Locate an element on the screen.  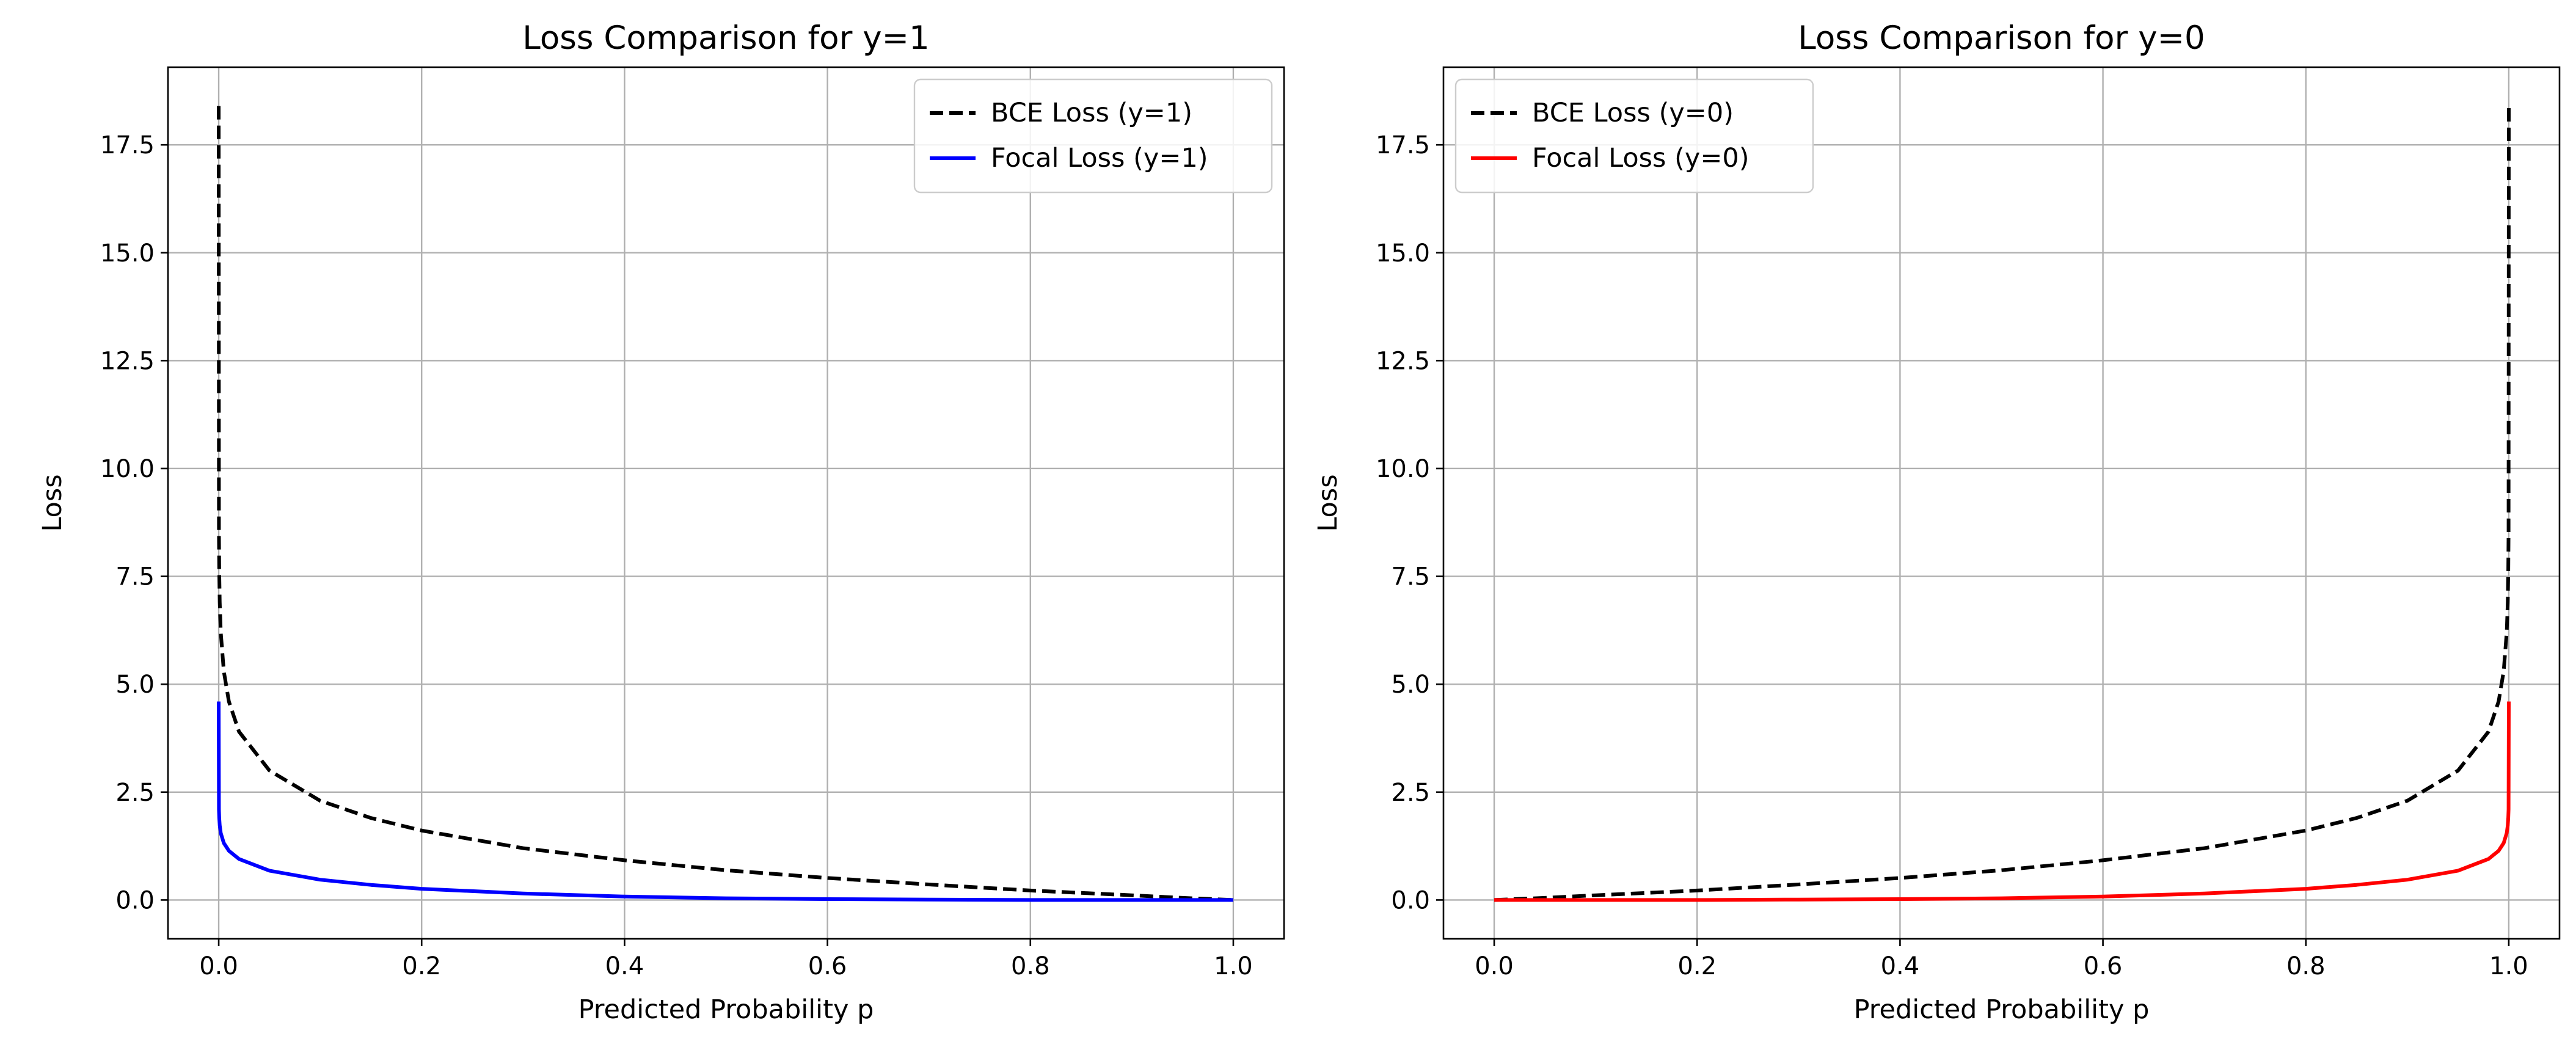
legend-label: BCE Loss (y=0) is located at coordinates (1633, 113).